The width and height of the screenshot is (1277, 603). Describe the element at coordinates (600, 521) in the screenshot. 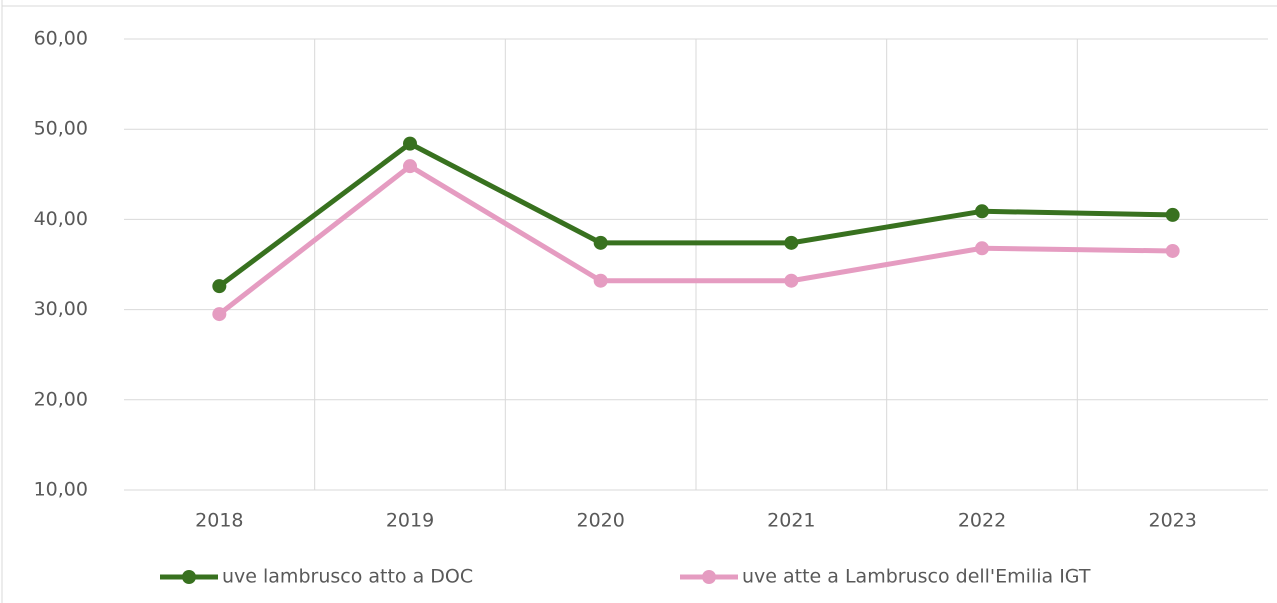

I see `x-tick-label: 2020` at that location.